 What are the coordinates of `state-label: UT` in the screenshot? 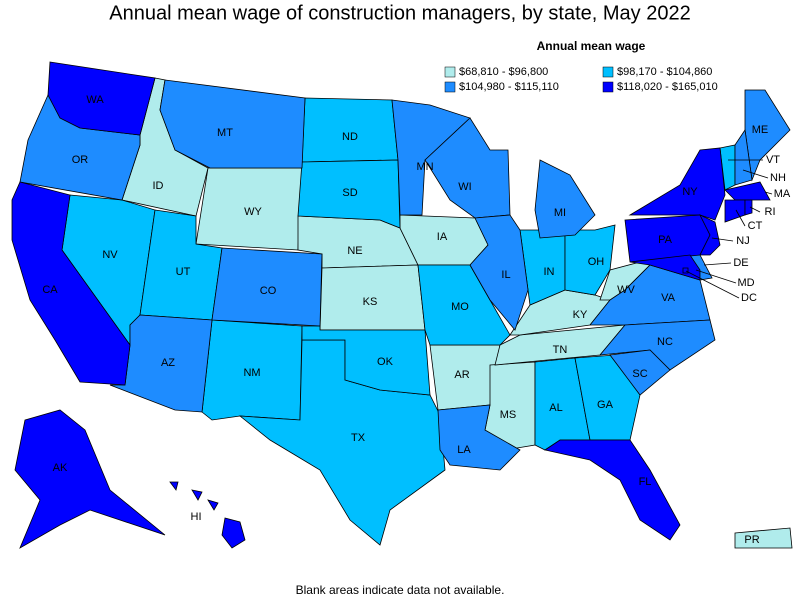 It's located at (183, 272).